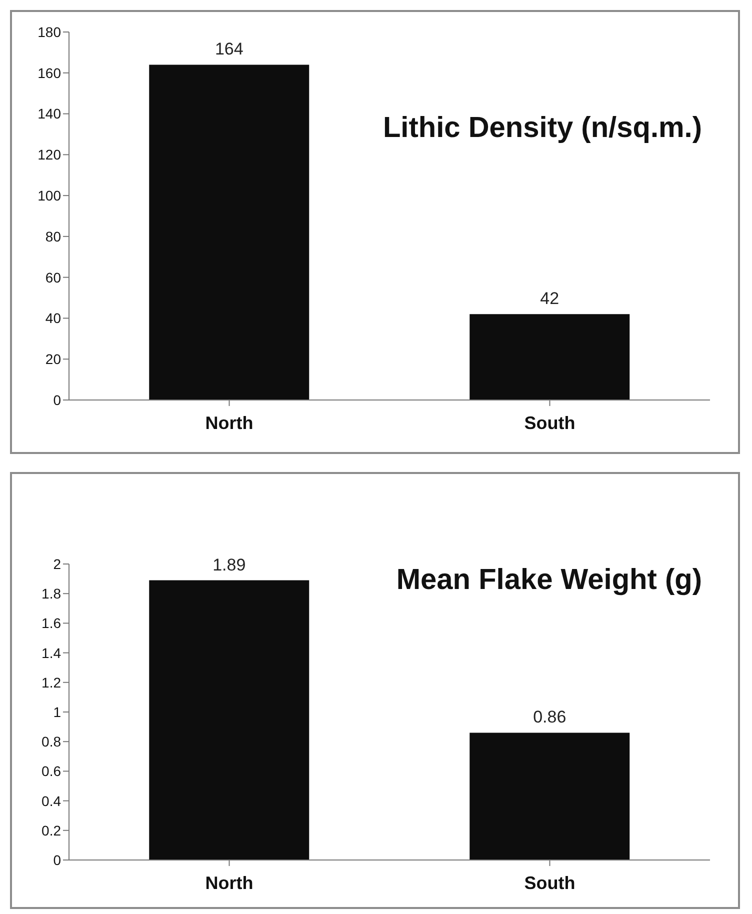 This screenshot has width=752, height=914. I want to click on data-label: 42, so click(550, 298).